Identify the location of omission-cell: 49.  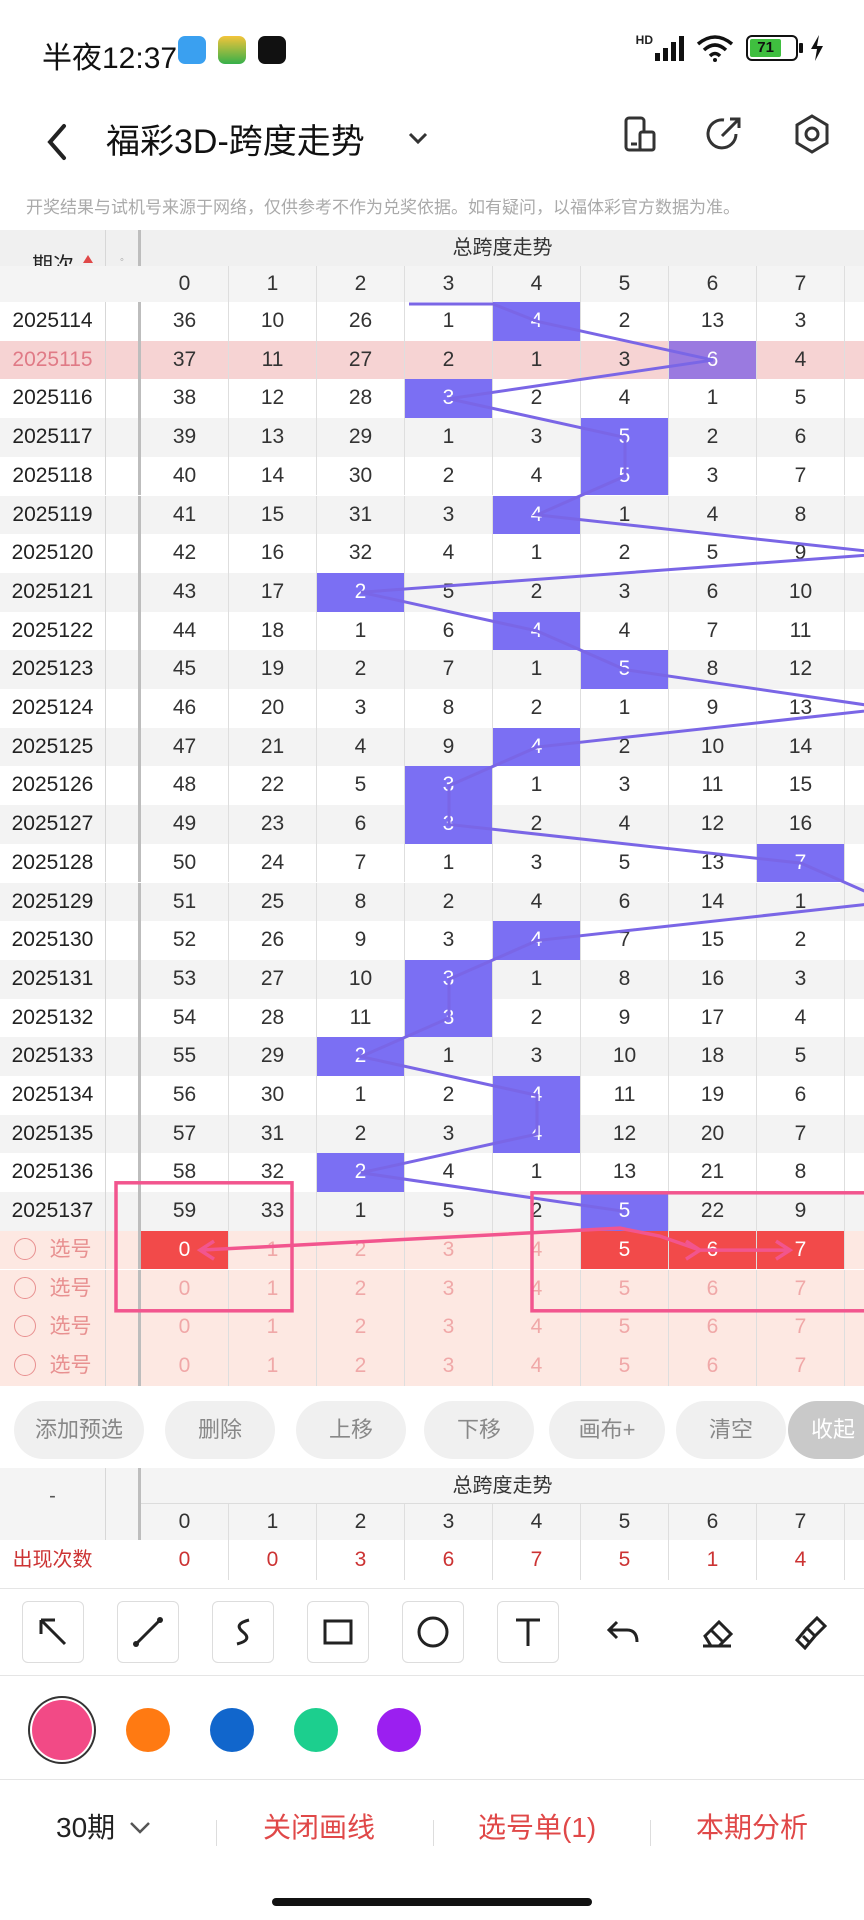
(185, 824).